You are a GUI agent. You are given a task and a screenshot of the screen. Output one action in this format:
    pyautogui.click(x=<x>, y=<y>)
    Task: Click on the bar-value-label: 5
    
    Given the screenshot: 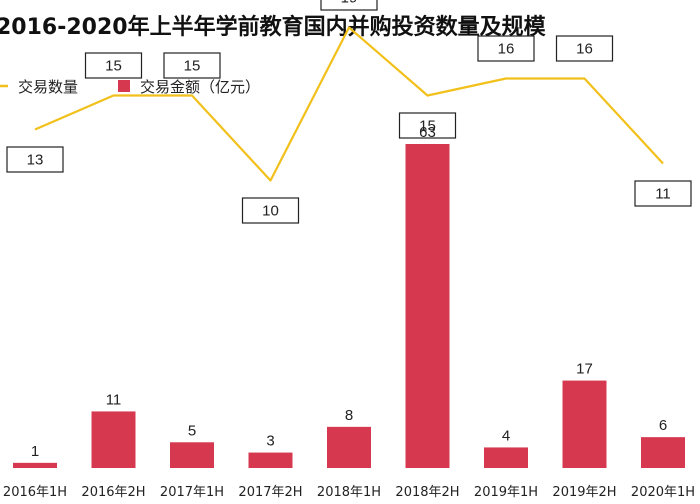 What is the action you would take?
    pyautogui.click(x=192, y=430)
    